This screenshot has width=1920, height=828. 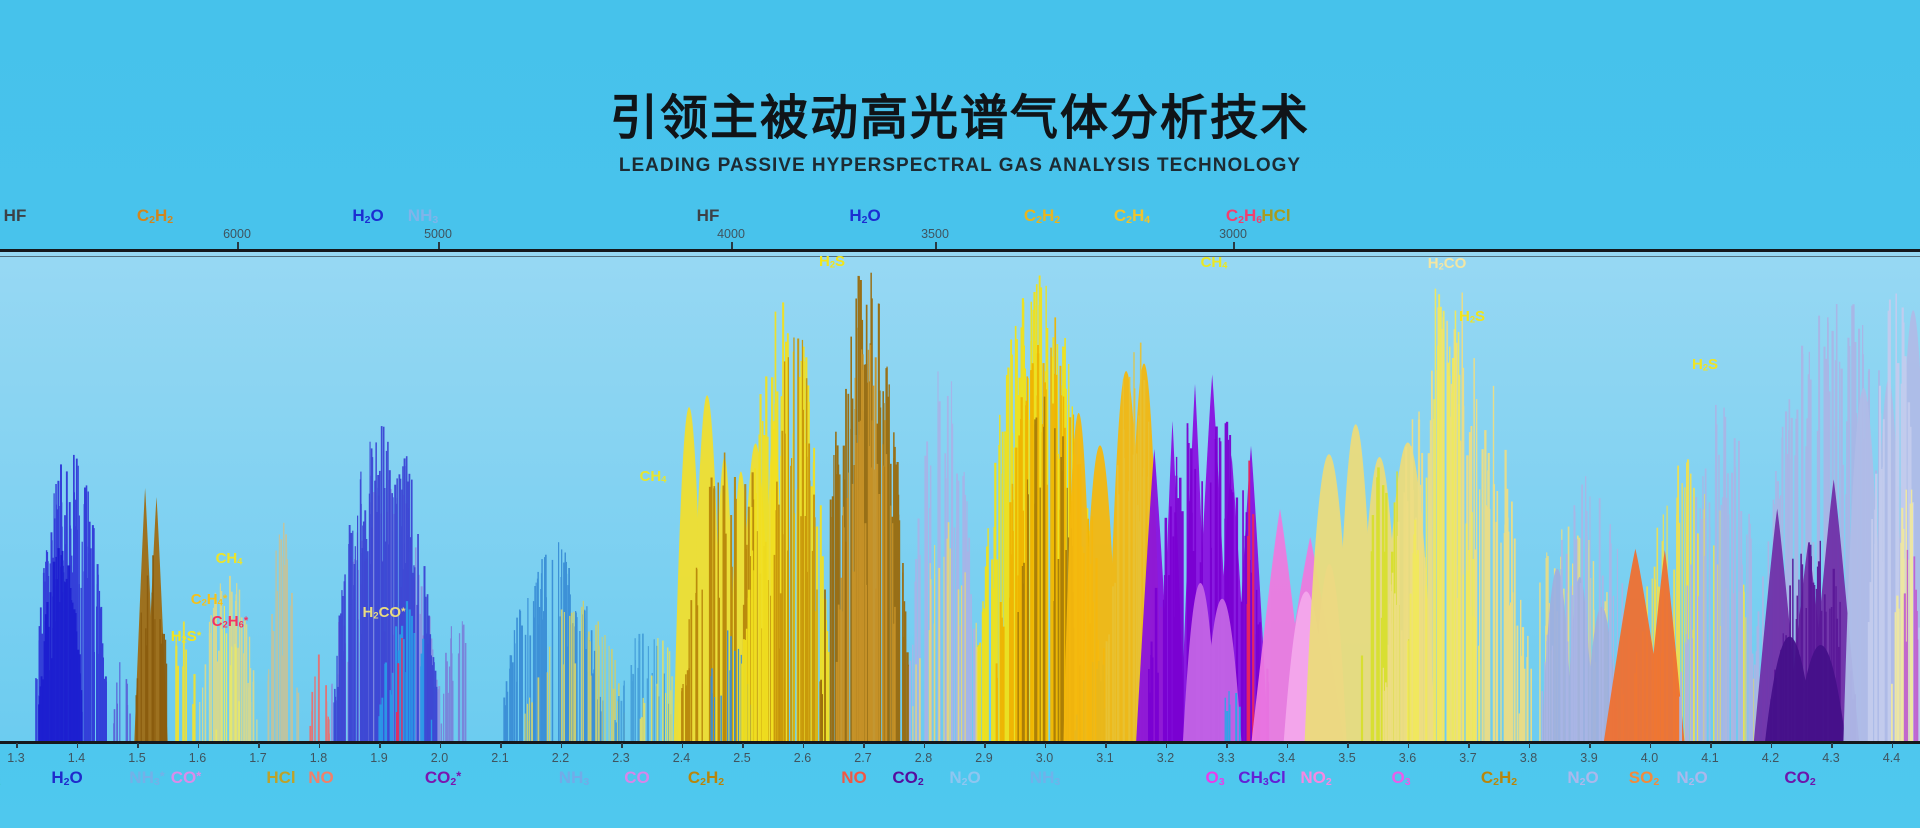 I want to click on molecule-label-H2CO-star: H2CO*, so click(x=384, y=612).